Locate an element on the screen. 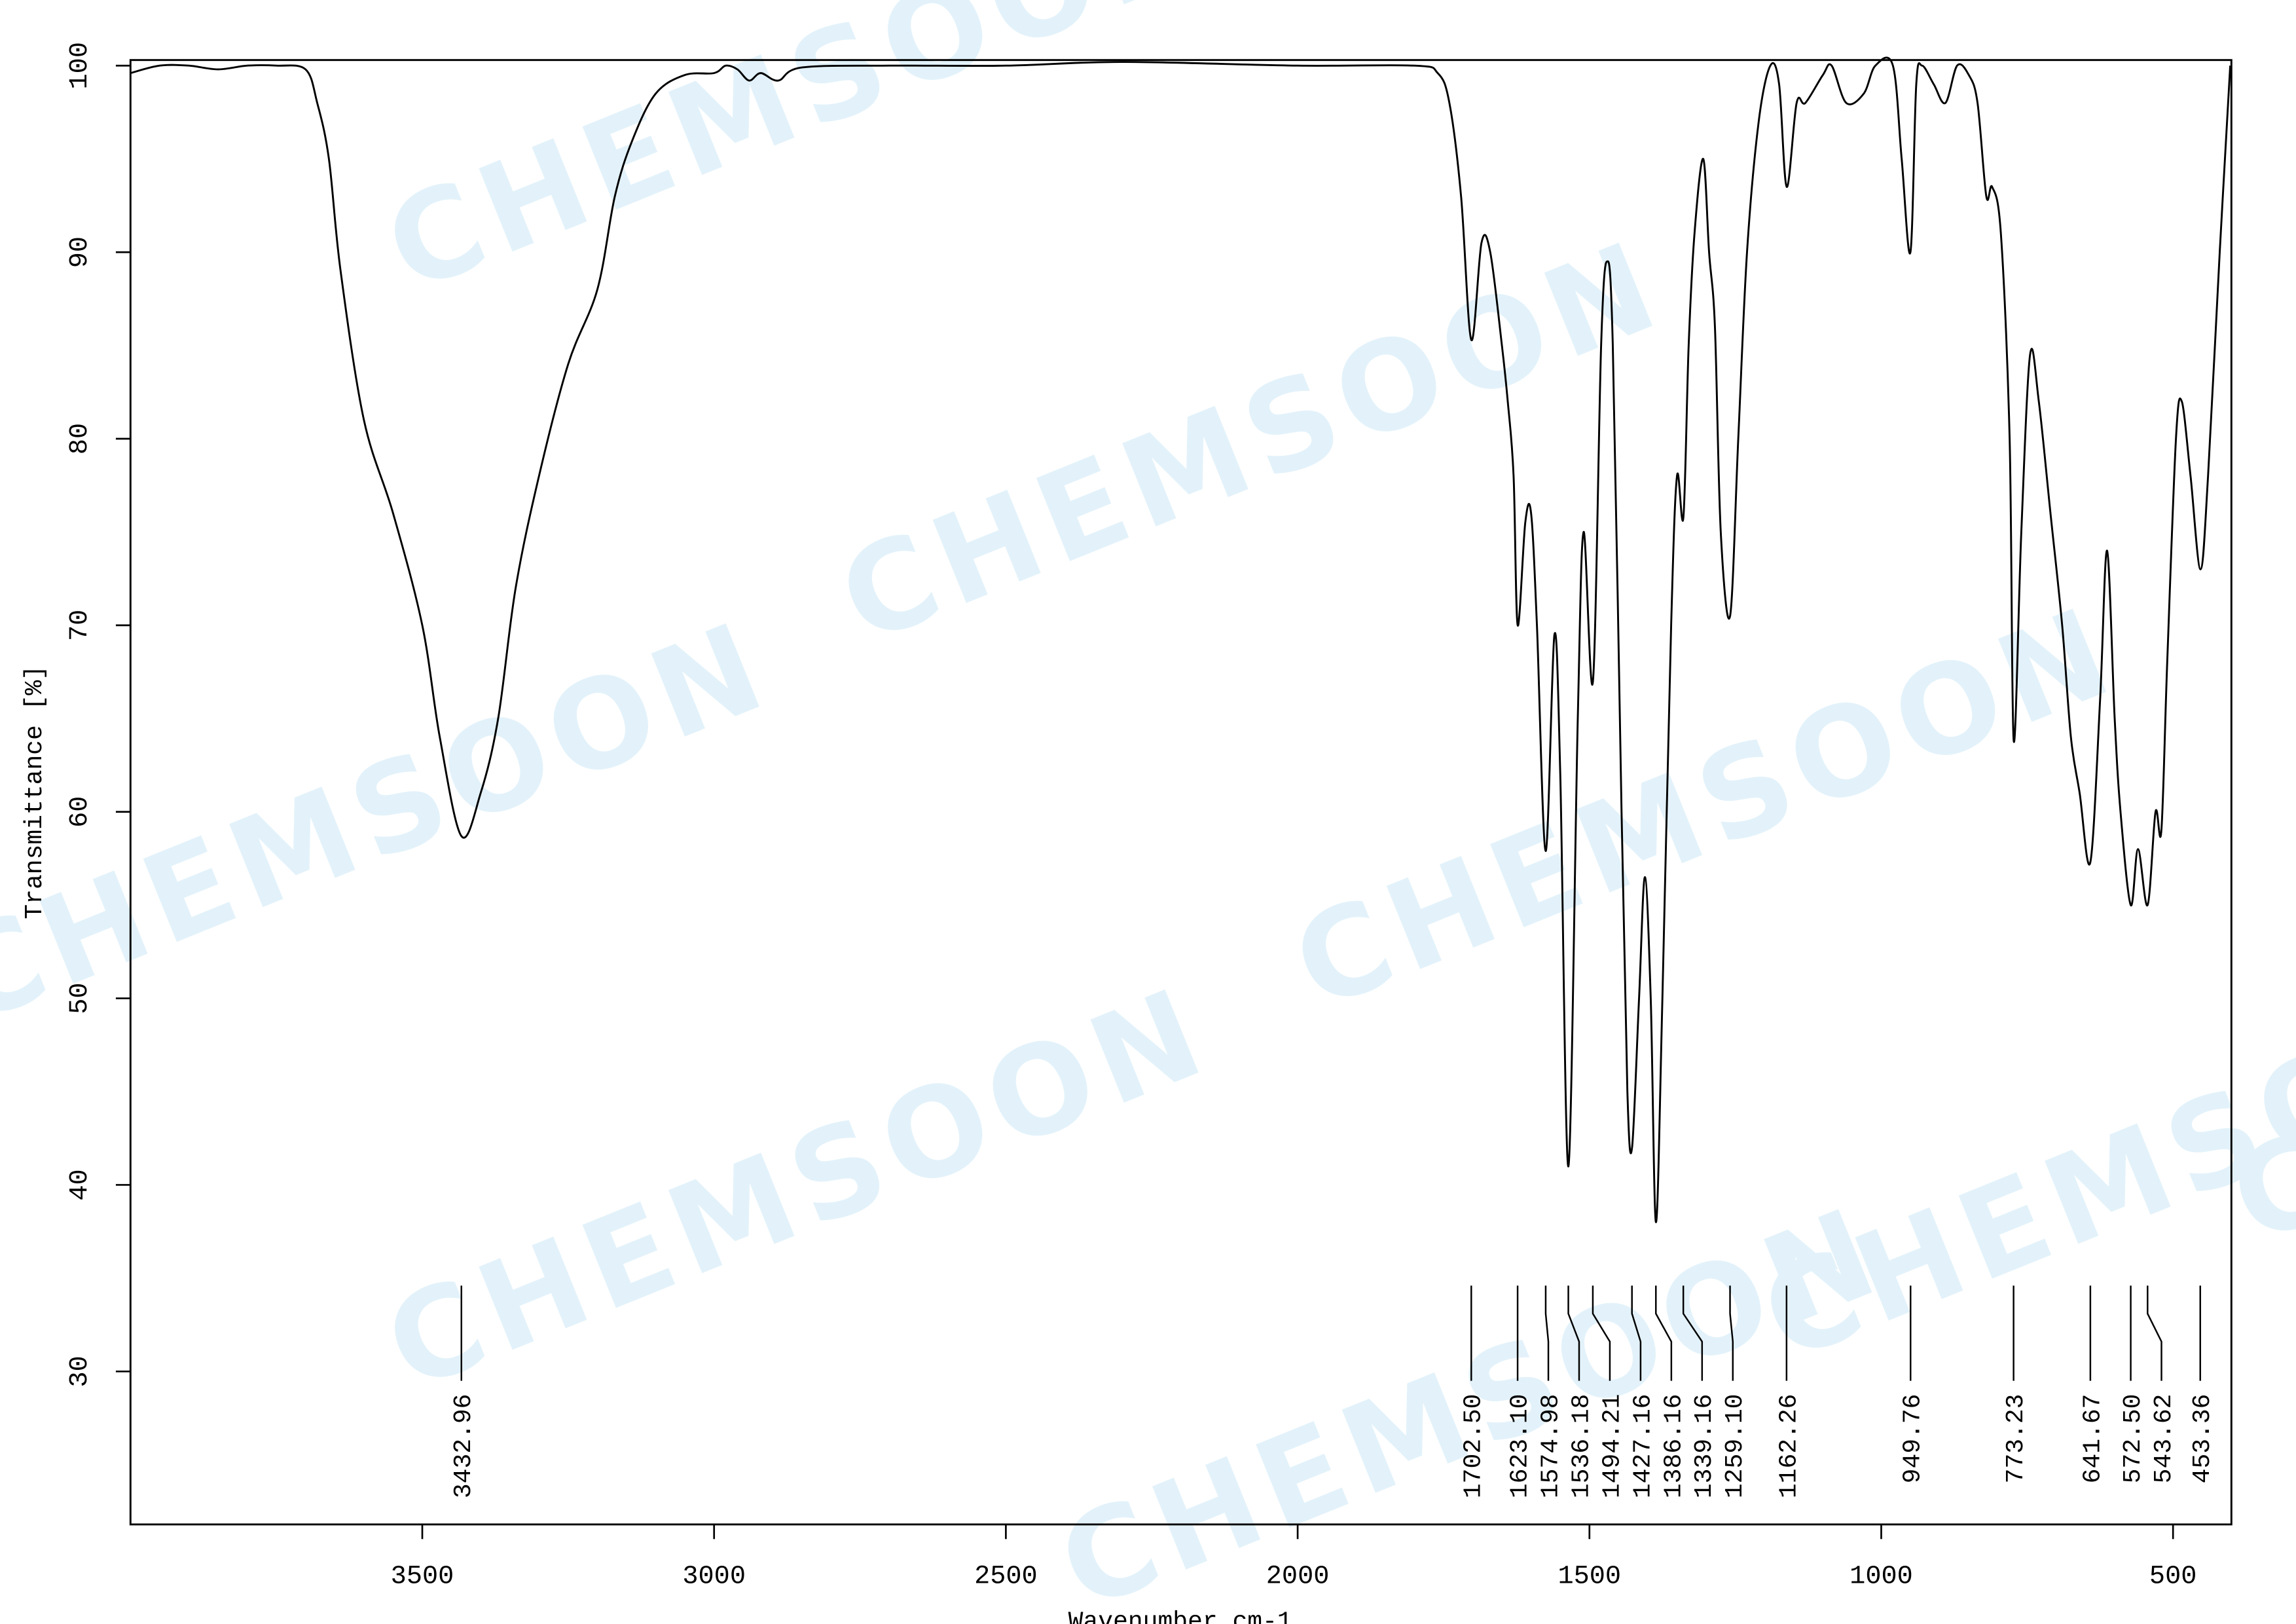 This screenshot has width=2296, height=1624. x-axis-label: Wavenumber cm-1 is located at coordinates (1180, 1616).